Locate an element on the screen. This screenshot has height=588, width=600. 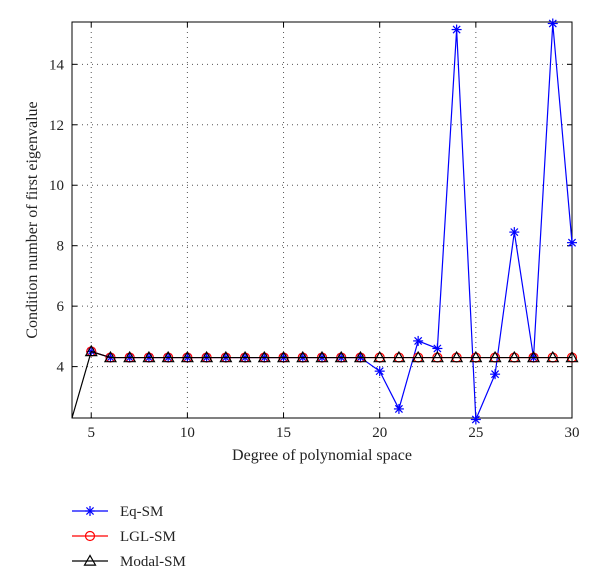
legend: Eq-SM LGL-SM Modal-SM is located at coordinates (129, 537).